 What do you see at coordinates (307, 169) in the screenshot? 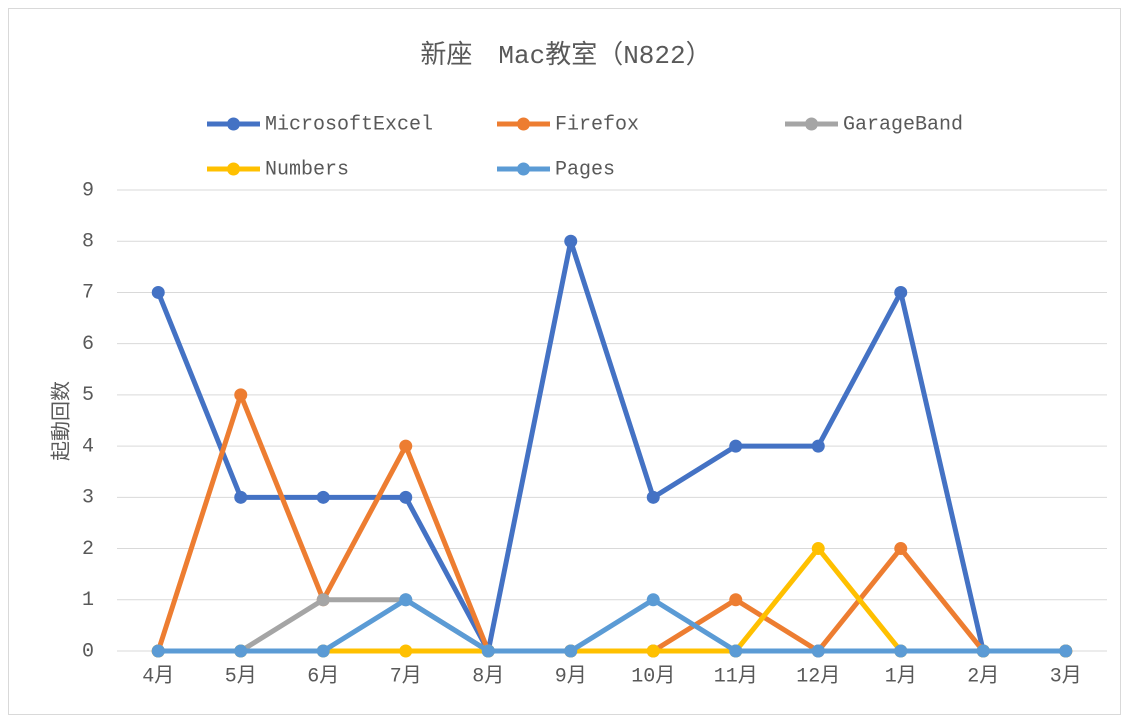
I see `legend-label: Numbers` at bounding box center [307, 169].